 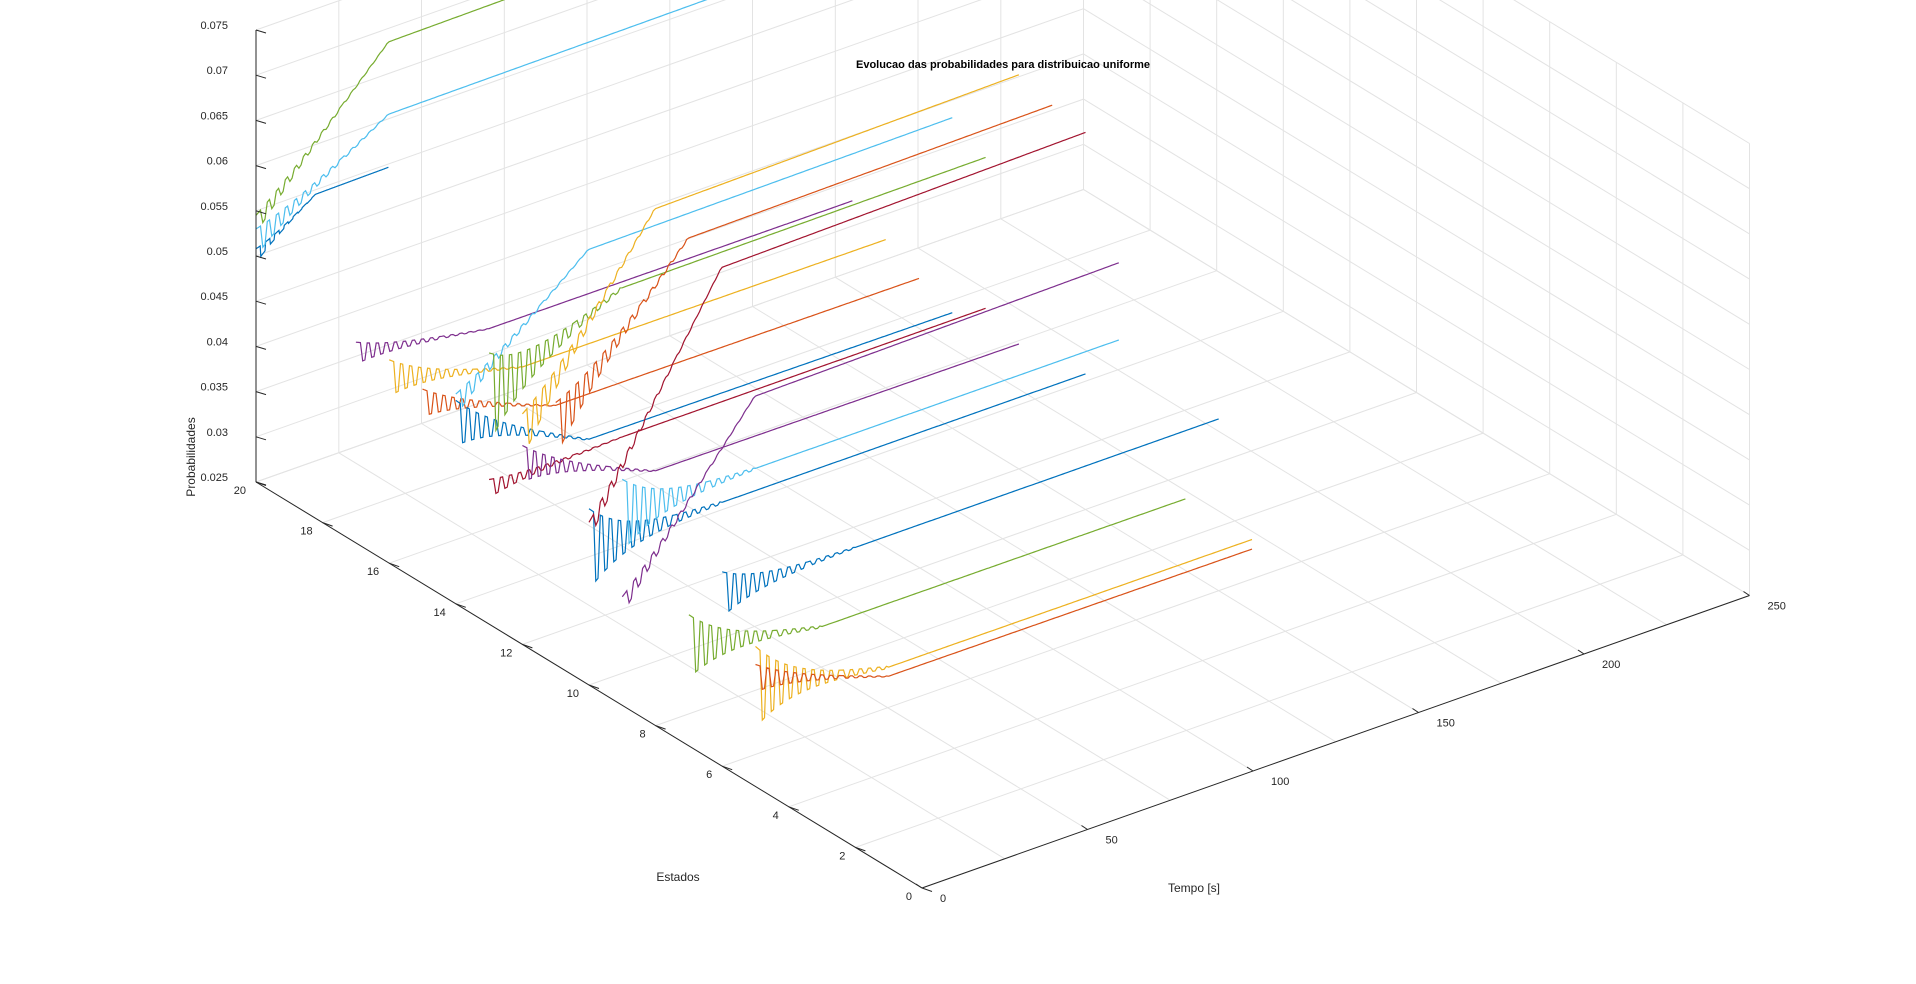 I want to click on y-tick-label: 250, so click(x=1777, y=607).